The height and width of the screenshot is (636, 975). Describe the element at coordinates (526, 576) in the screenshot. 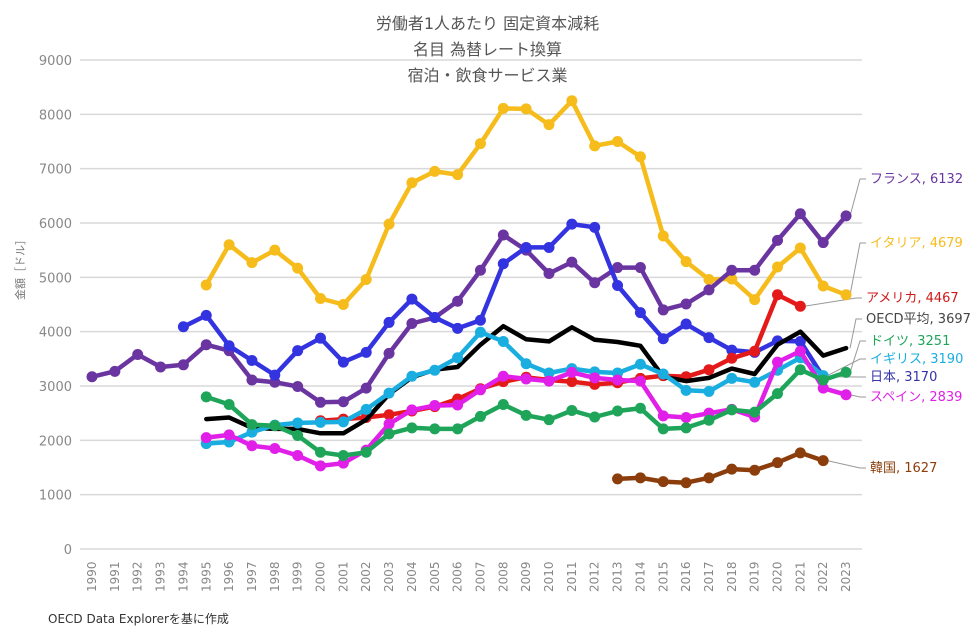

I see `x-tick-label: 2009` at that location.